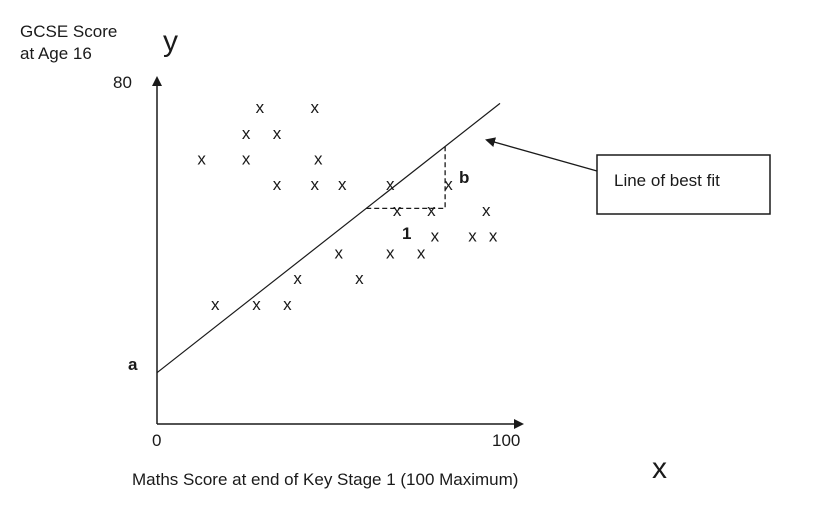 This screenshot has height=512, width=839. I want to click on annotation-box, so click(683, 184).